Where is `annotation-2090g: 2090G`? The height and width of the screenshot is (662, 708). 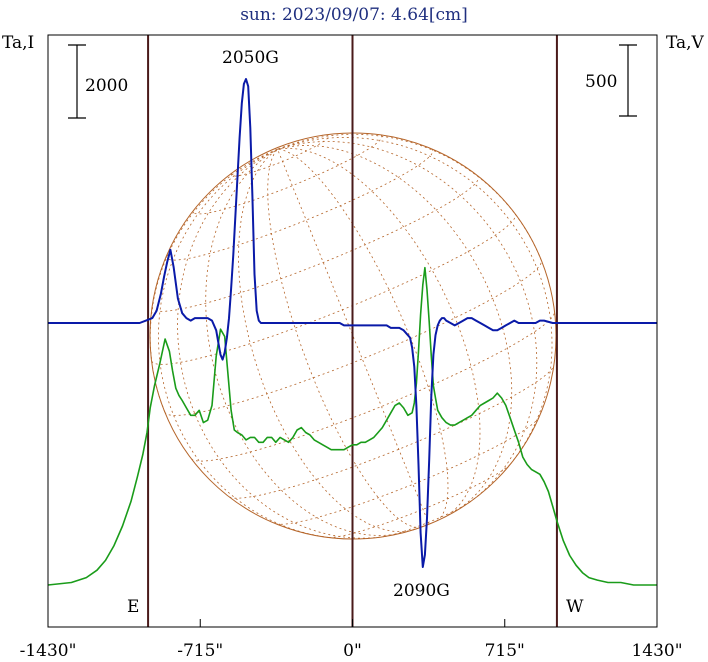 annotation-2090g: 2090G is located at coordinates (421, 591).